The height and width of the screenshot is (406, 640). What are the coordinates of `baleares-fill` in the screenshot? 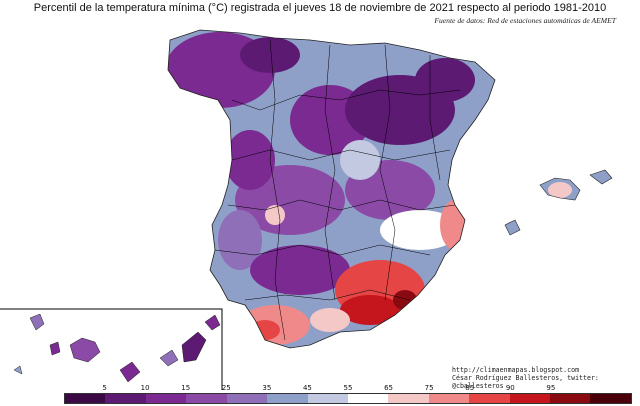 It's located at (558, 202).